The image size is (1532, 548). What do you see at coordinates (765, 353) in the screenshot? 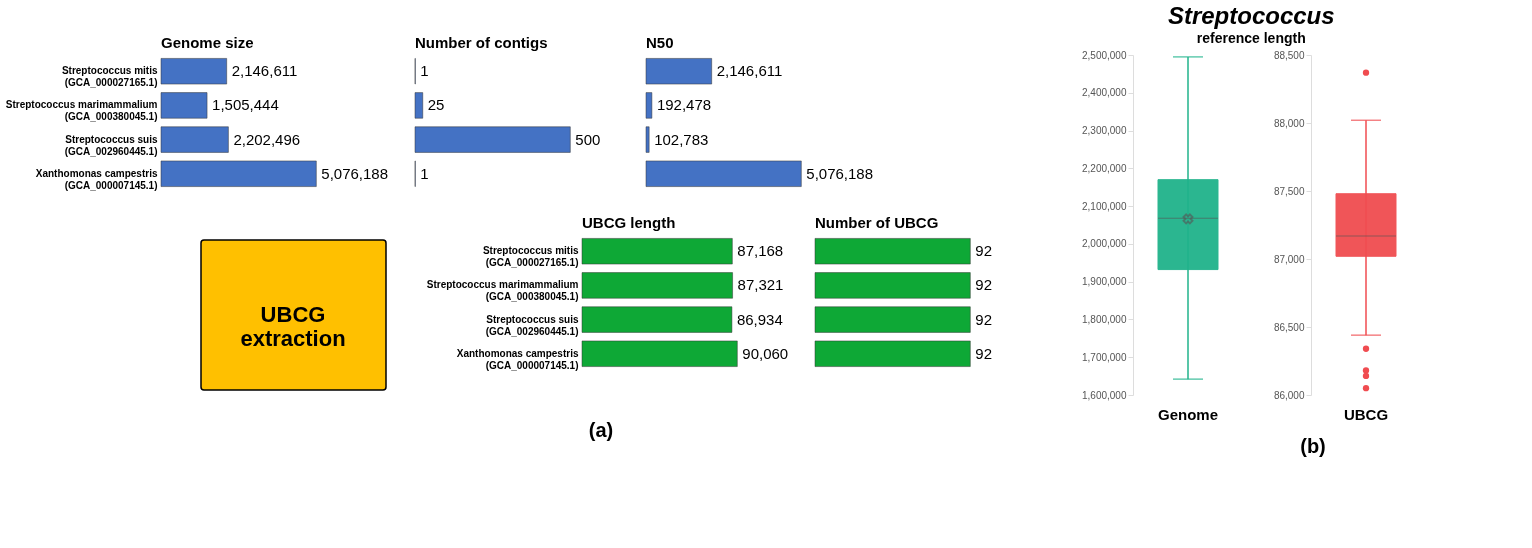
I see `data-label: 90,060` at bounding box center [765, 353].